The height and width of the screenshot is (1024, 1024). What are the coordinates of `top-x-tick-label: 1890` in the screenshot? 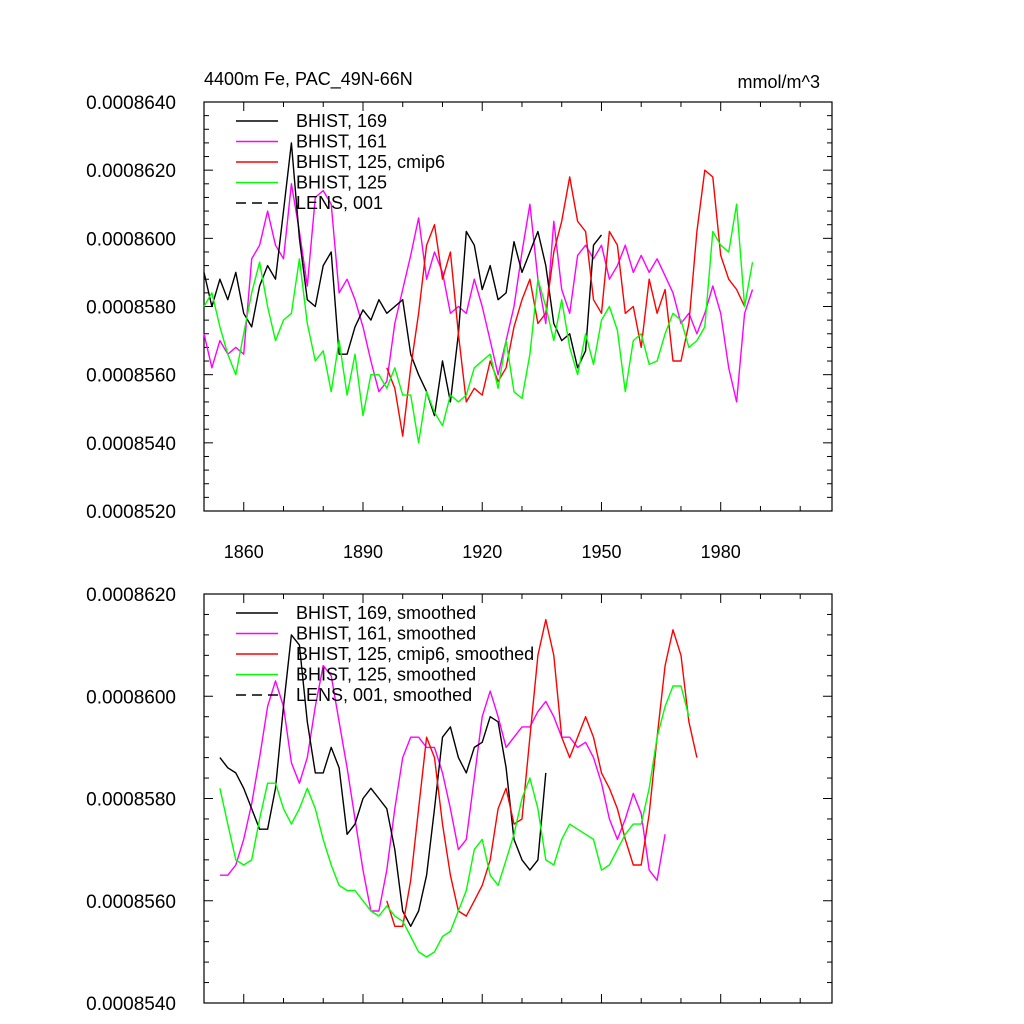 It's located at (363, 552).